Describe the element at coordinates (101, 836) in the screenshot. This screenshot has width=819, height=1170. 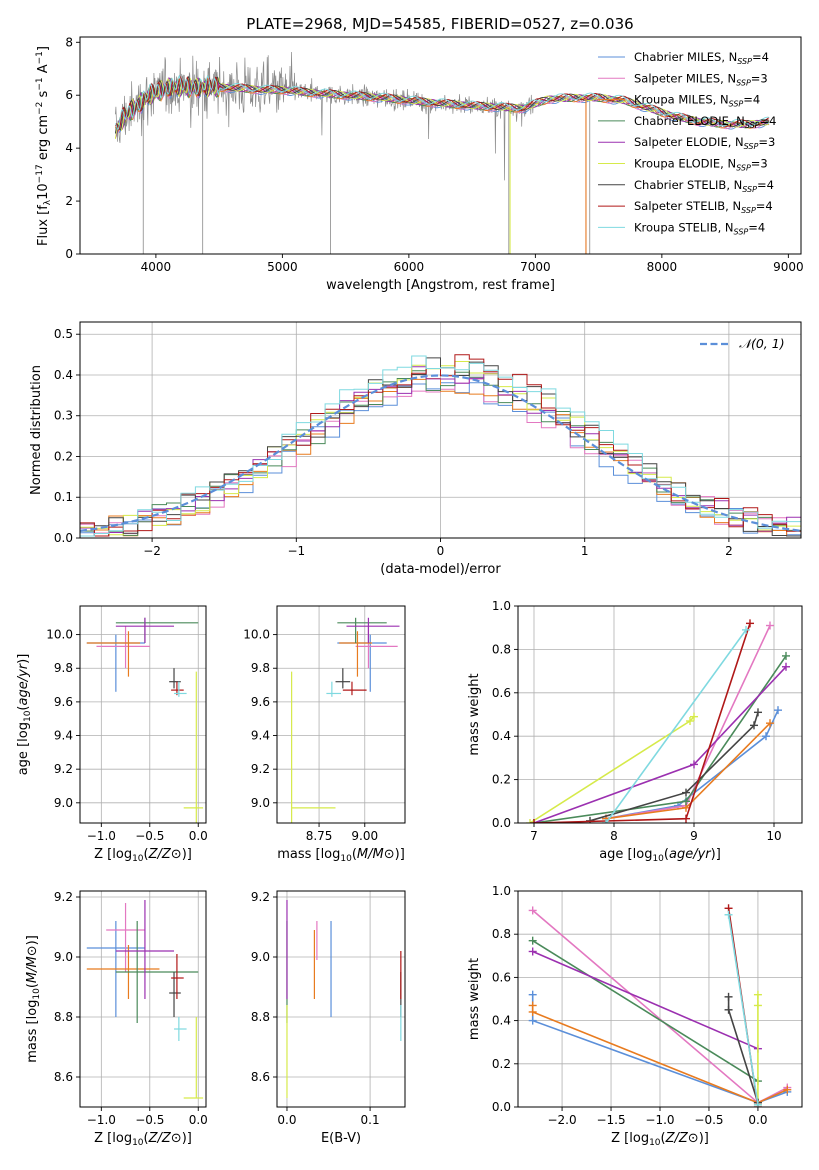
I see `x-tick-label: −1.0` at that location.